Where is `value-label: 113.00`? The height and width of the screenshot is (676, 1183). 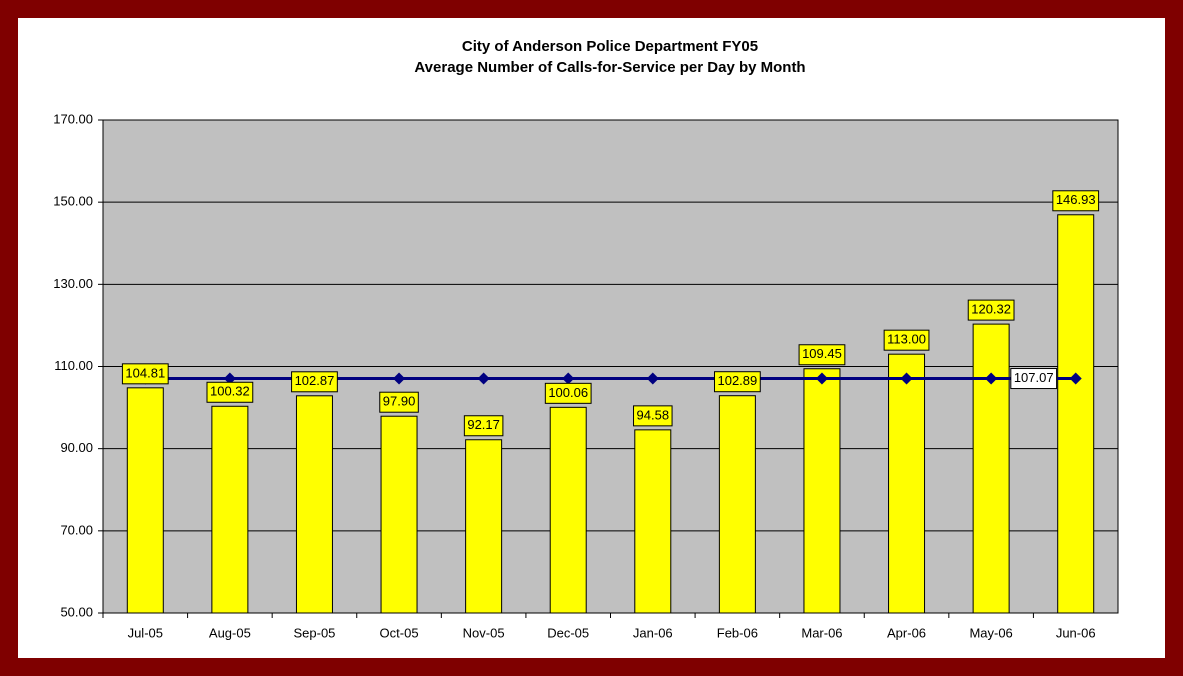 value-label: 113.00 is located at coordinates (906, 339).